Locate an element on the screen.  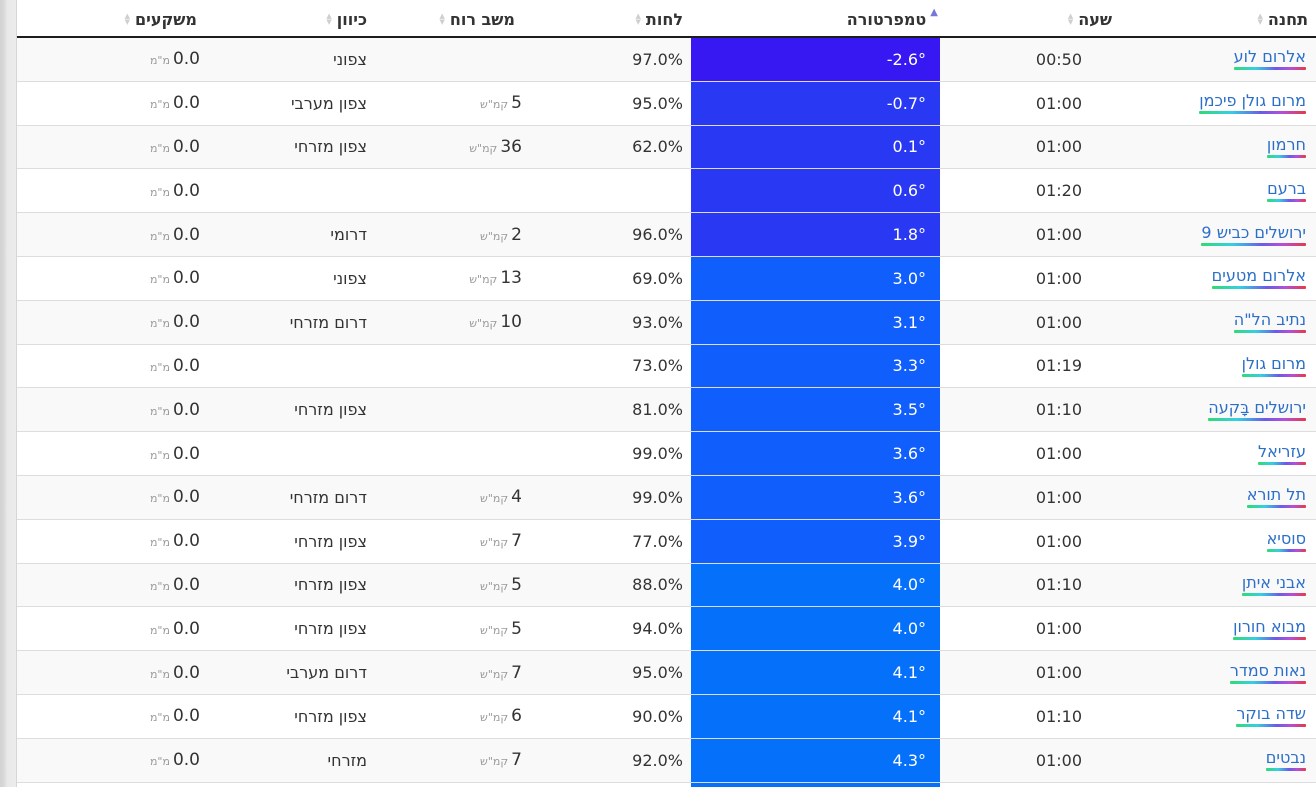
station-link: חרמון is located at coordinates (1286, 147).